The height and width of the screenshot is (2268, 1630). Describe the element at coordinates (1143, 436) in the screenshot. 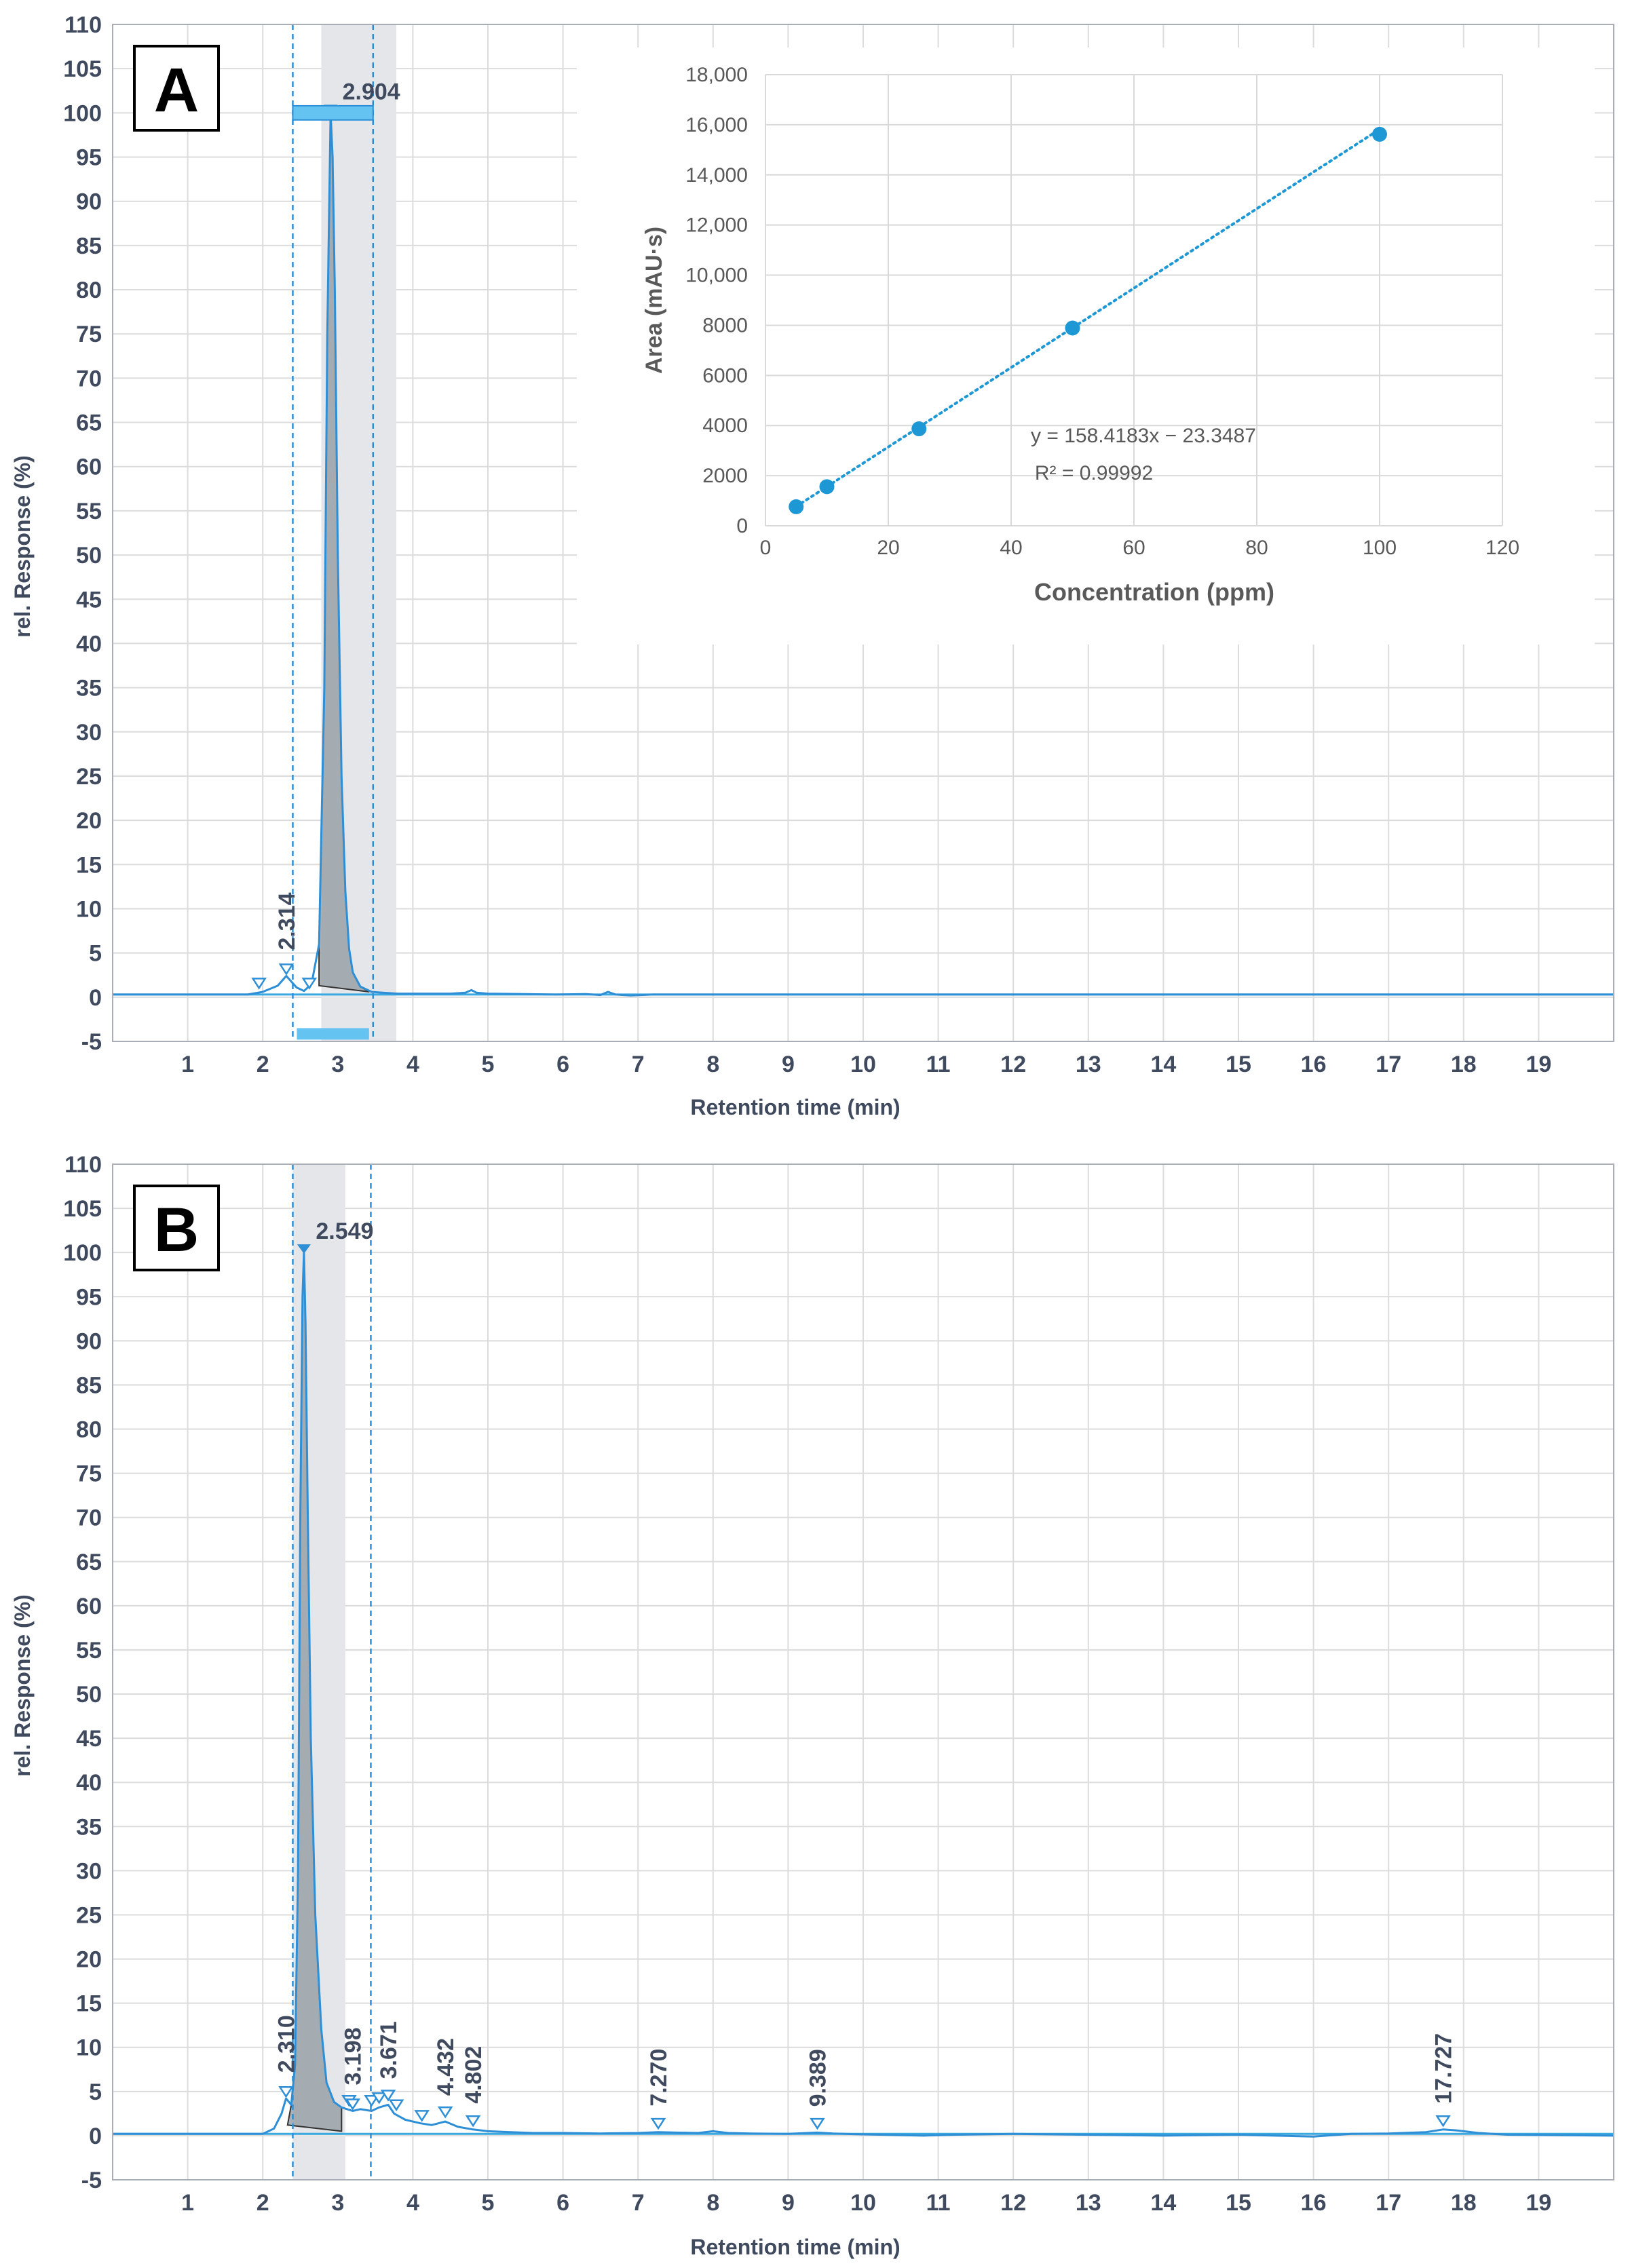

I see `inset-equation: y = 158.4183x − 23.3487` at that location.